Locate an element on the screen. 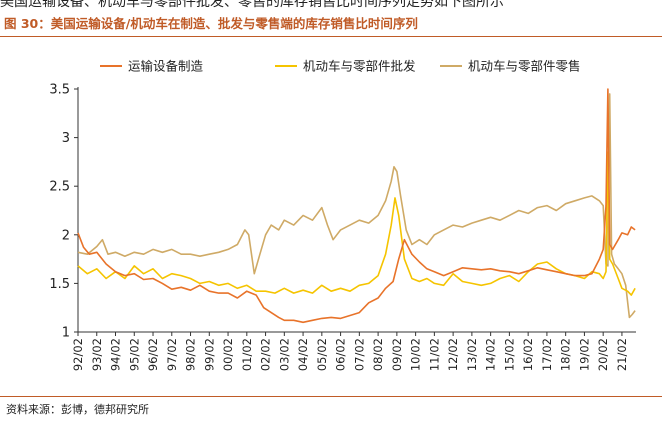  x-tick-label: 13/02 is located at coordinates (472, 354).